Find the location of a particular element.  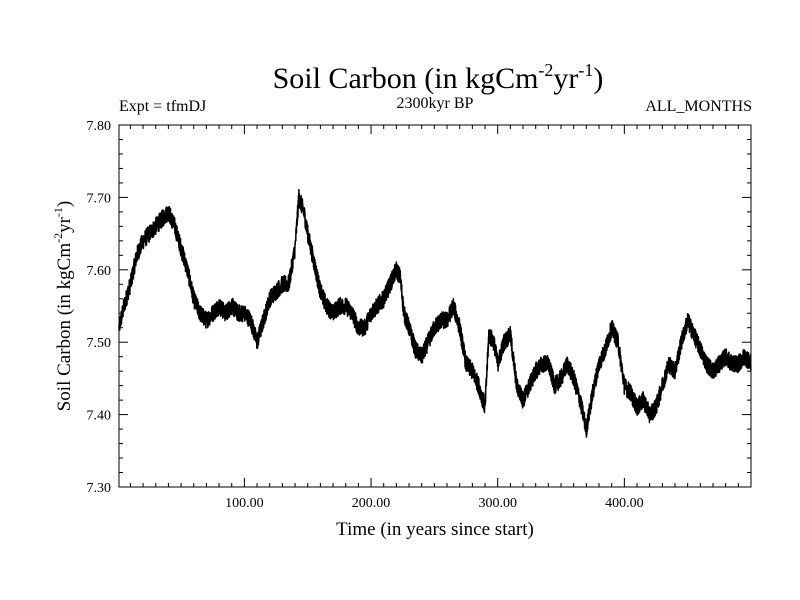

y-tick-label: 7.60 is located at coordinates (99, 271).